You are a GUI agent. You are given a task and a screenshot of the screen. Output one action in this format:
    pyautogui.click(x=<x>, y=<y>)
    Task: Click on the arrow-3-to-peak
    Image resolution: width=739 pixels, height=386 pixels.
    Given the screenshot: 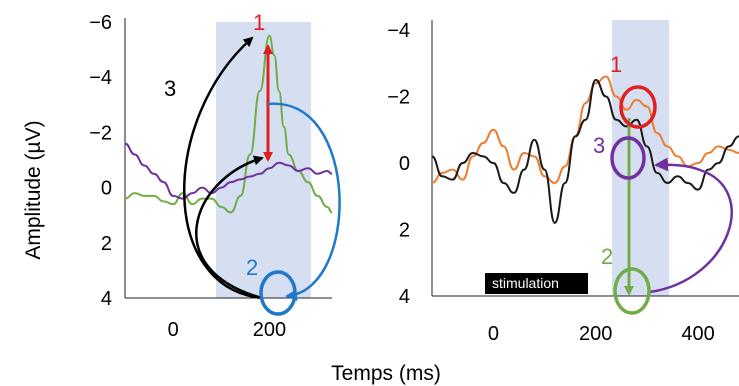 What is the action you would take?
    pyautogui.click(x=223, y=168)
    